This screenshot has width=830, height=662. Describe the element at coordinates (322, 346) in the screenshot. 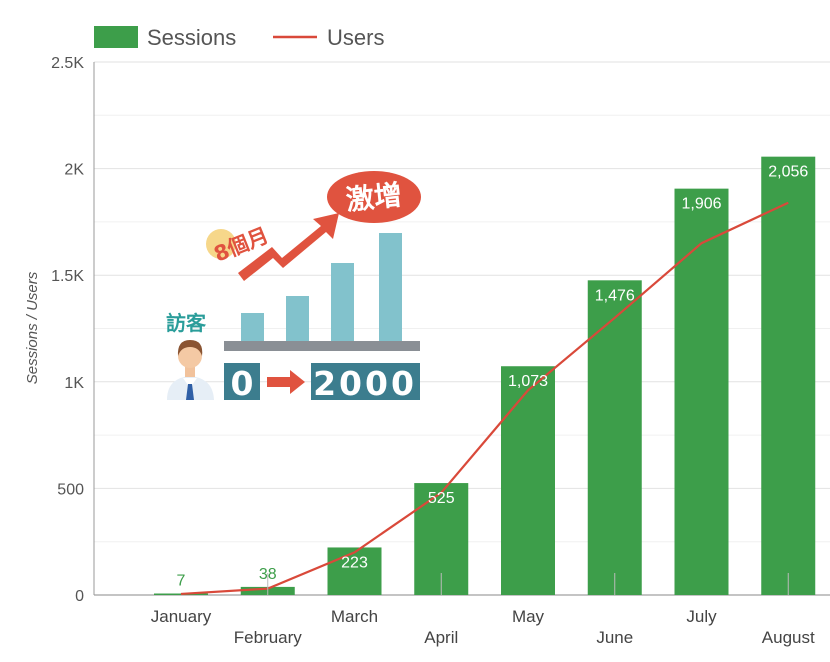

I see `infographic-baseline` at that location.